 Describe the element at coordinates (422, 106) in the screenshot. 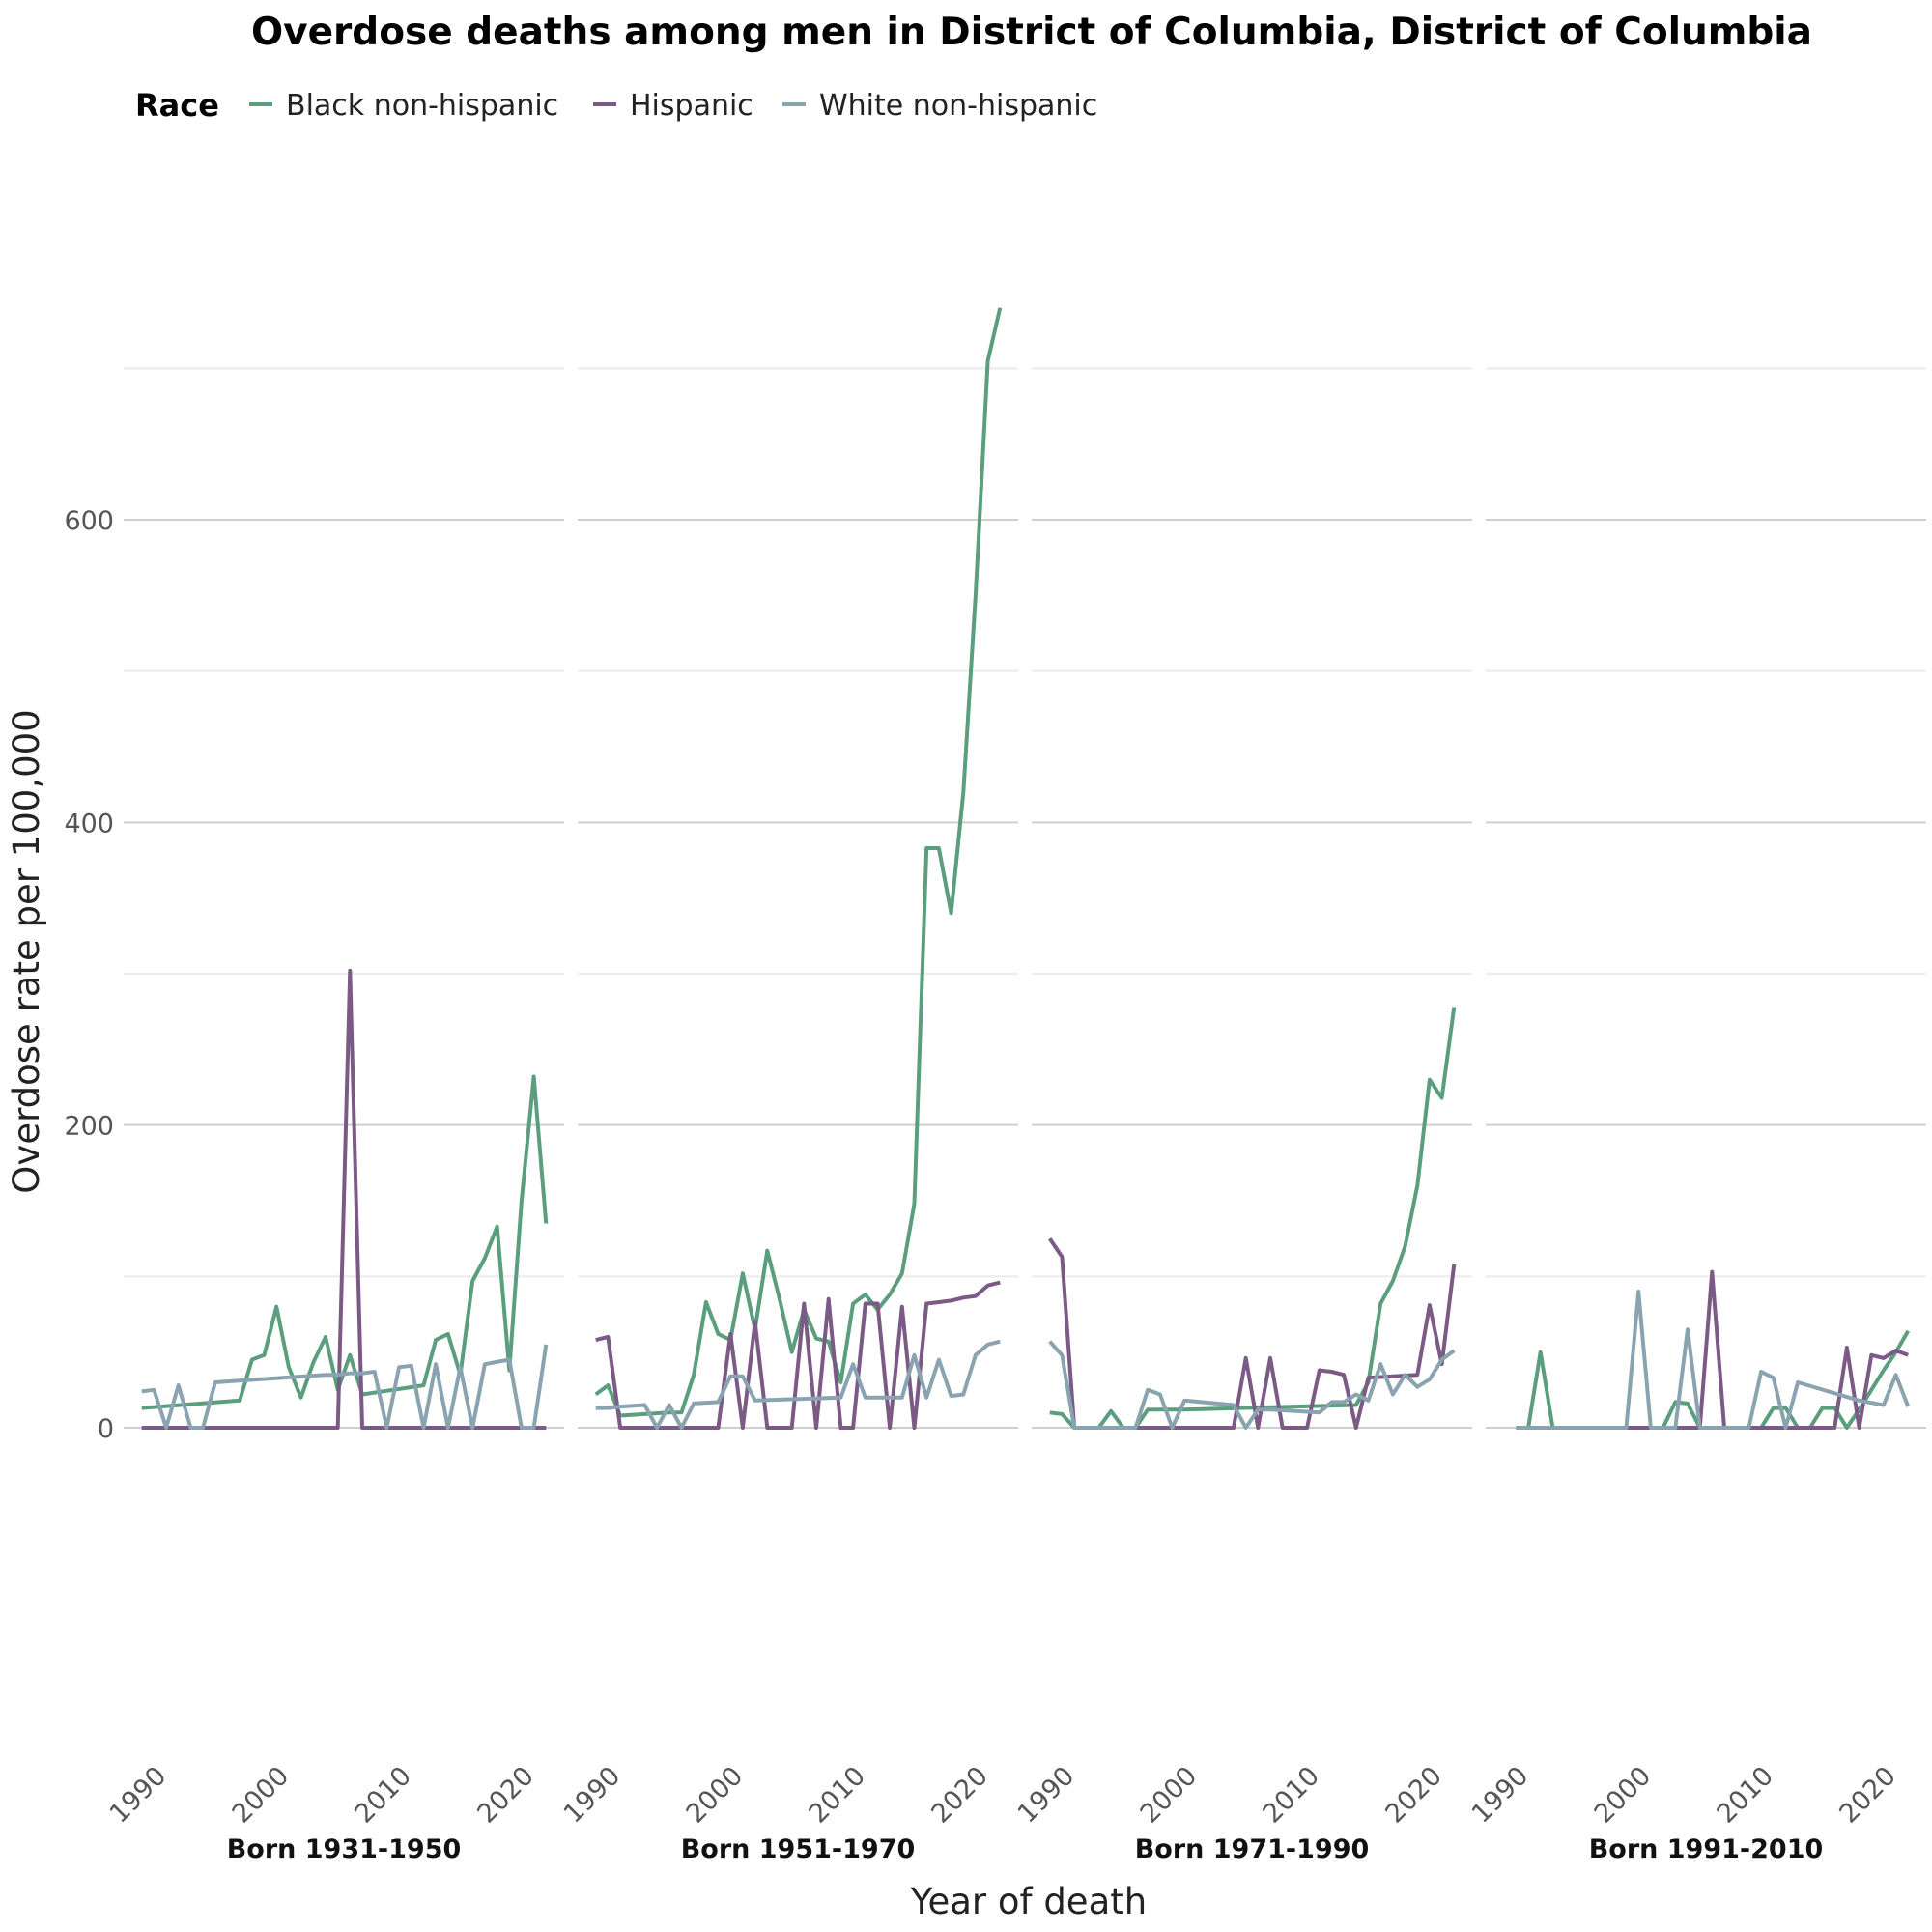

I see `legend-label-black-non-hispanic: Black non-hispanic` at that location.